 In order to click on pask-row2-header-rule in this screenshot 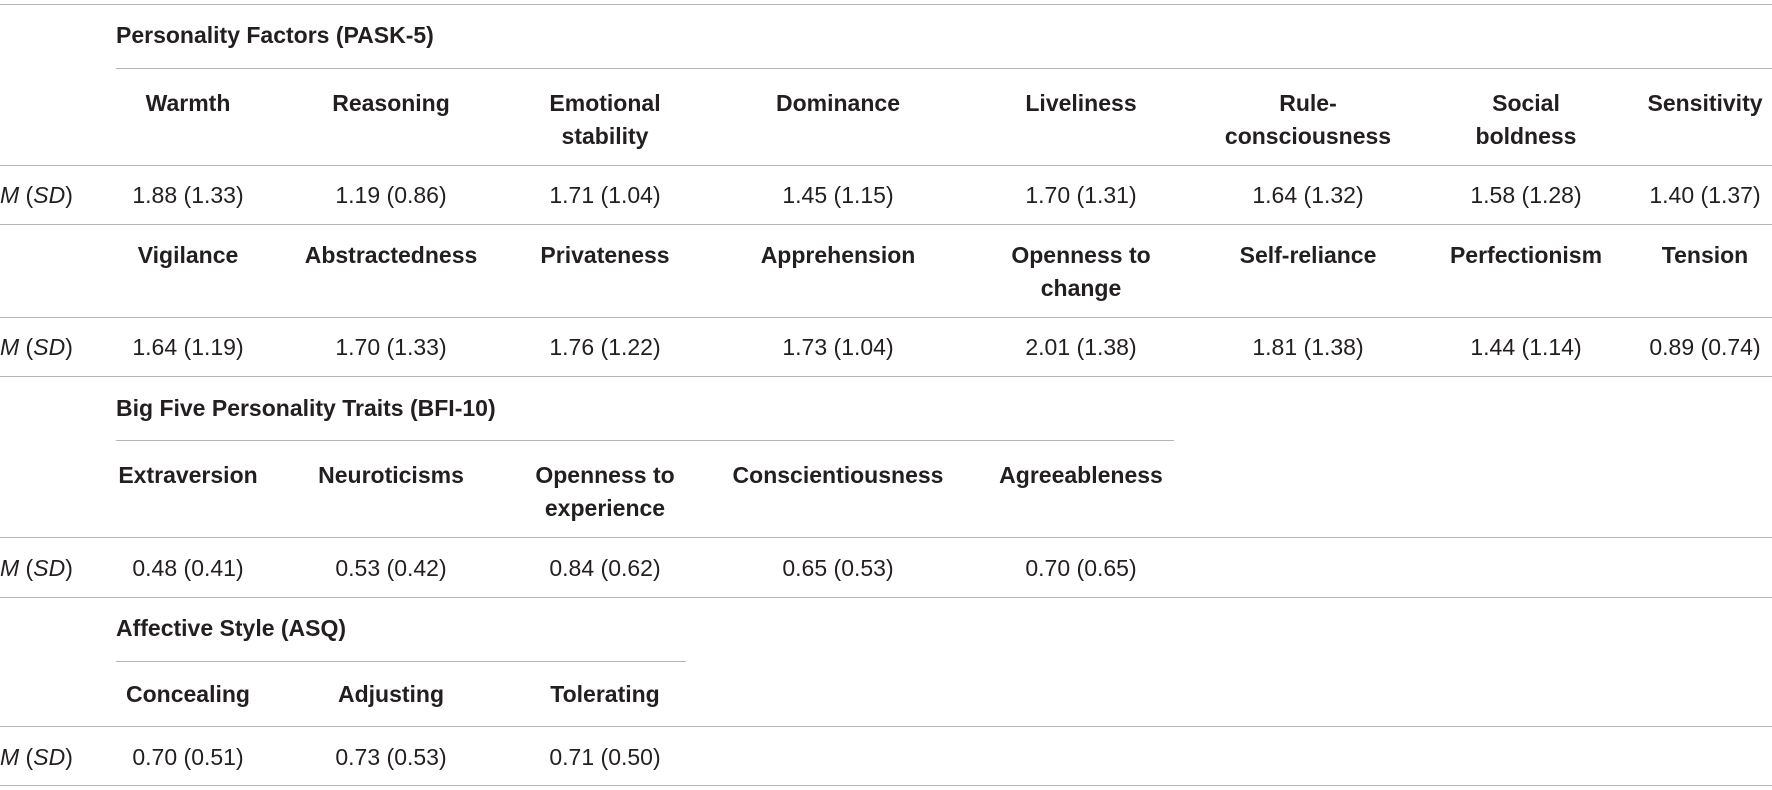, I will do `click(886, 317)`.